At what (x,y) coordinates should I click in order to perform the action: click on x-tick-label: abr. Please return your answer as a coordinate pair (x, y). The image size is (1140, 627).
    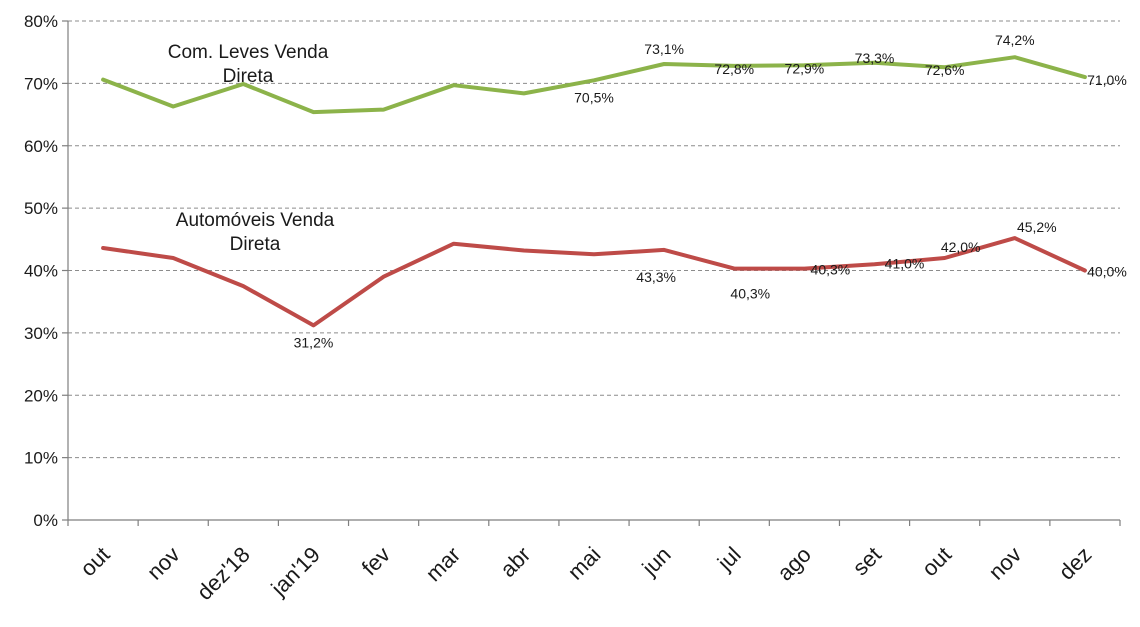
    Looking at the image, I should click on (515, 562).